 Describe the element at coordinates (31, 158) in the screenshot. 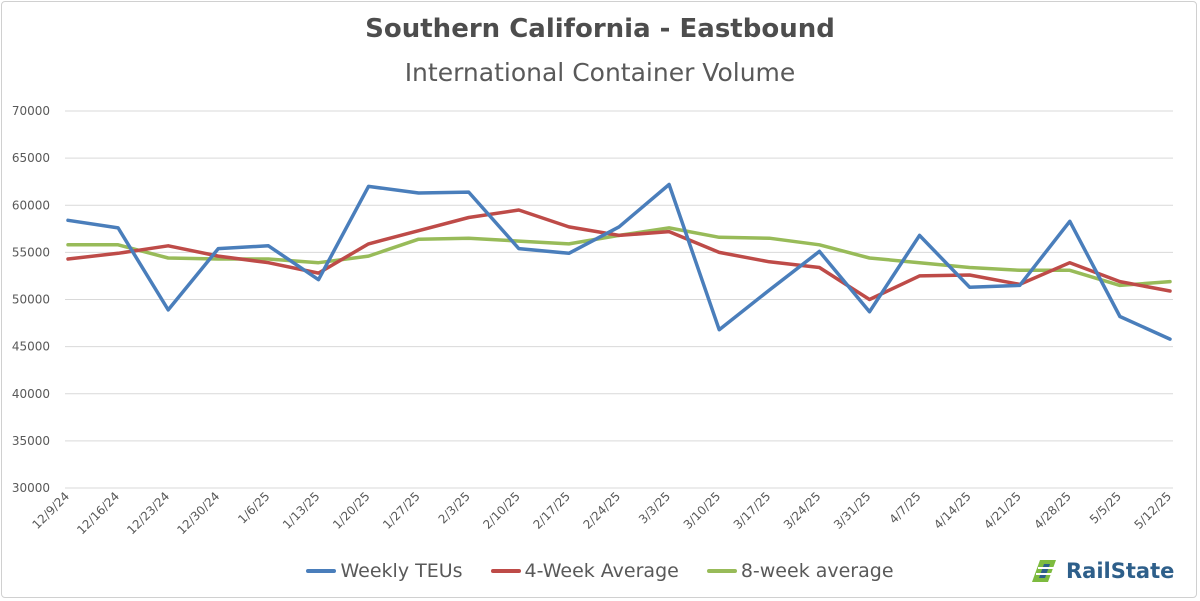

I see `y-tick-label: 65000` at that location.